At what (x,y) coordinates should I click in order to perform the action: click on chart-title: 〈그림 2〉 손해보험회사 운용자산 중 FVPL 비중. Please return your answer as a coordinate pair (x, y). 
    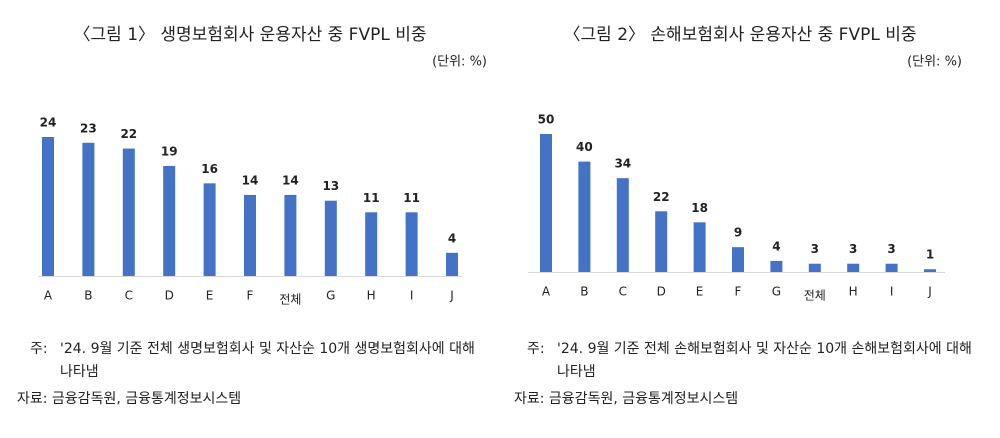
    Looking at the image, I should click on (740, 35).